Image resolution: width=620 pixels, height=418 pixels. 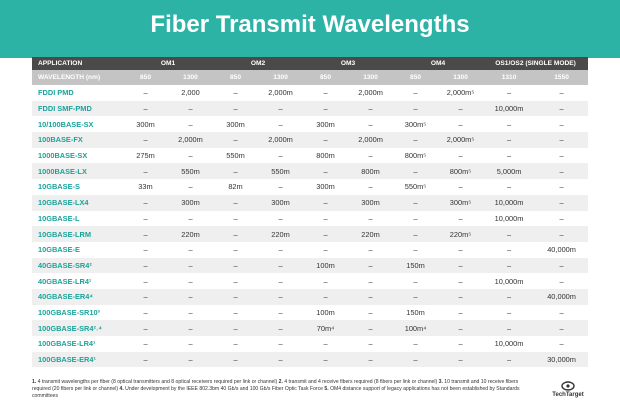 I want to click on application-name: 40GBASE-LR4¹, so click(x=65, y=281).